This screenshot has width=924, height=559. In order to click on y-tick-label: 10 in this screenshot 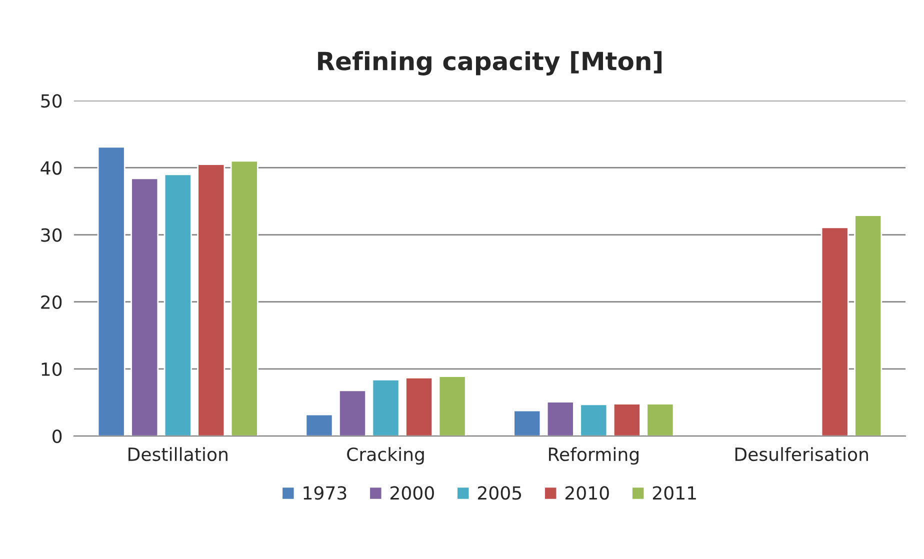, I will do `click(52, 369)`.